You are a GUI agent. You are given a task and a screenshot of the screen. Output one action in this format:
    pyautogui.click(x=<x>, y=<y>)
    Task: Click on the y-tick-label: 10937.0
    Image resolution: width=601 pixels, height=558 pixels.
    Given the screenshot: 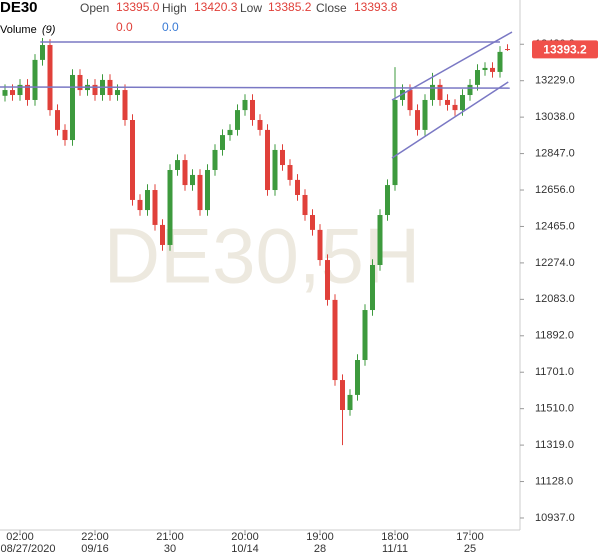 What is the action you would take?
    pyautogui.click(x=555, y=518)
    